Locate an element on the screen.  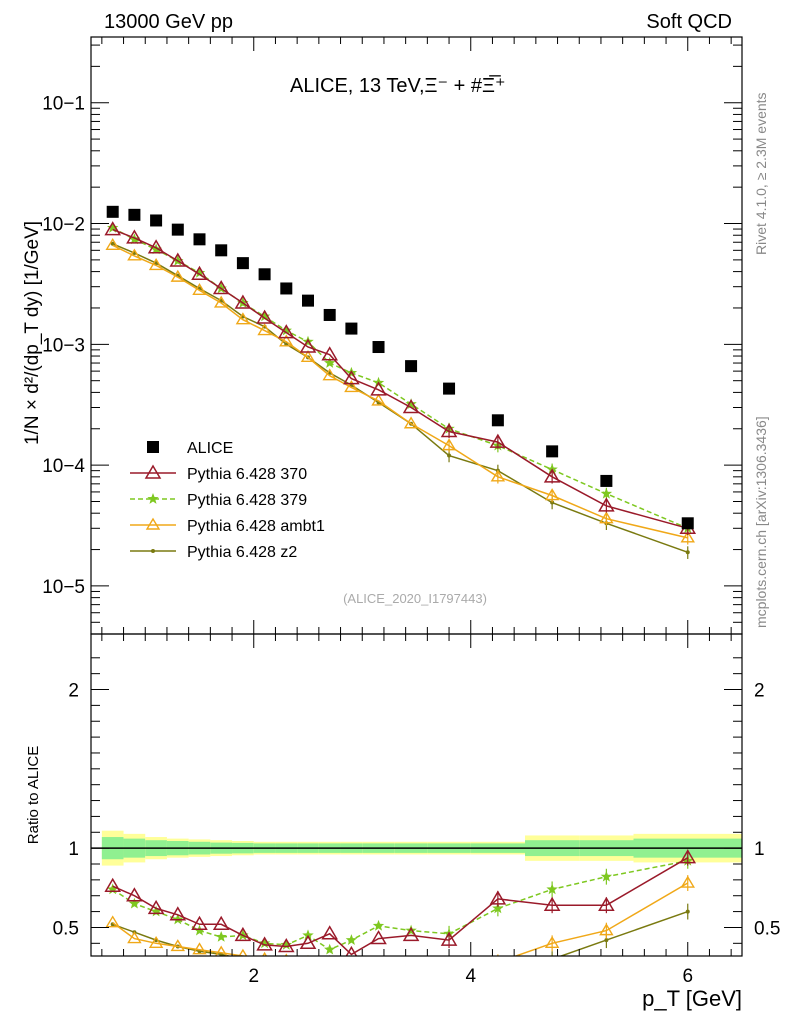
x-tick-label: 2 is located at coordinates (253, 976).